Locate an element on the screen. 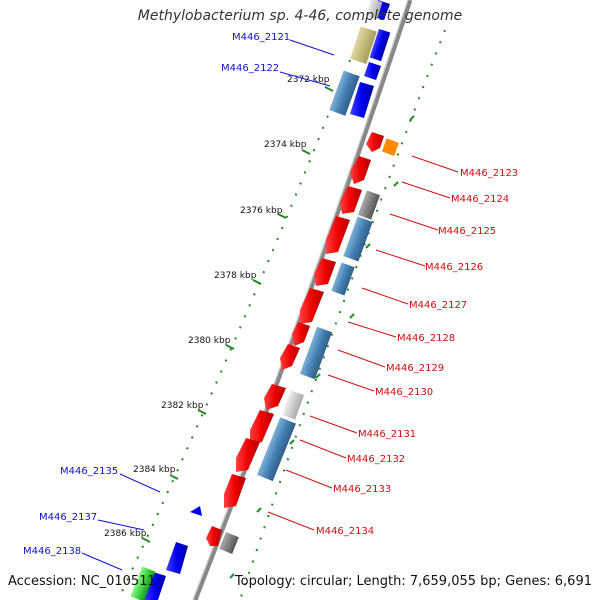  scale-label: 2384 kbp is located at coordinates (154, 470).